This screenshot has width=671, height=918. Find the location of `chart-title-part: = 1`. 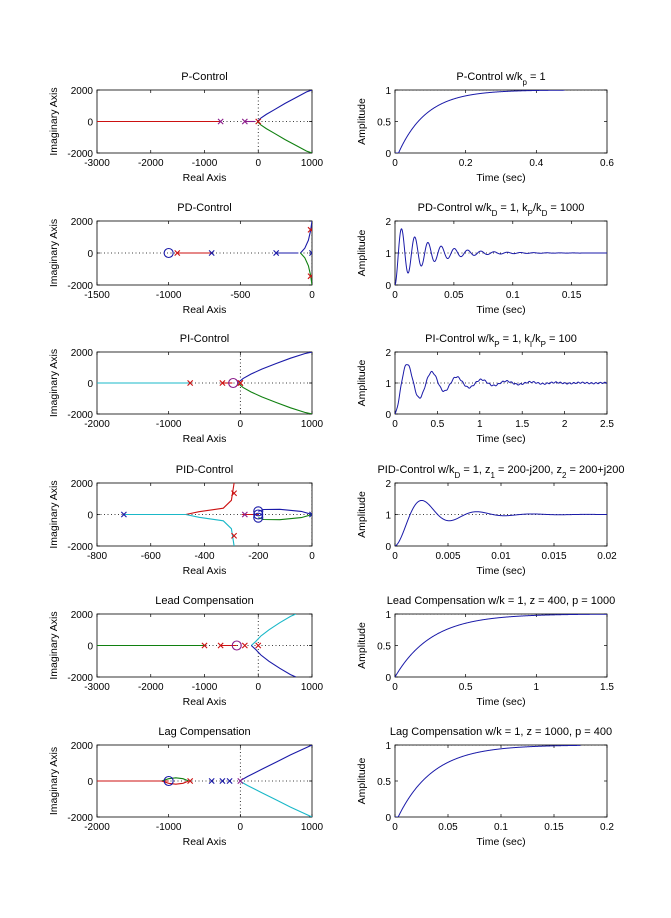

chart-title-part: = 1 is located at coordinates (536, 77).